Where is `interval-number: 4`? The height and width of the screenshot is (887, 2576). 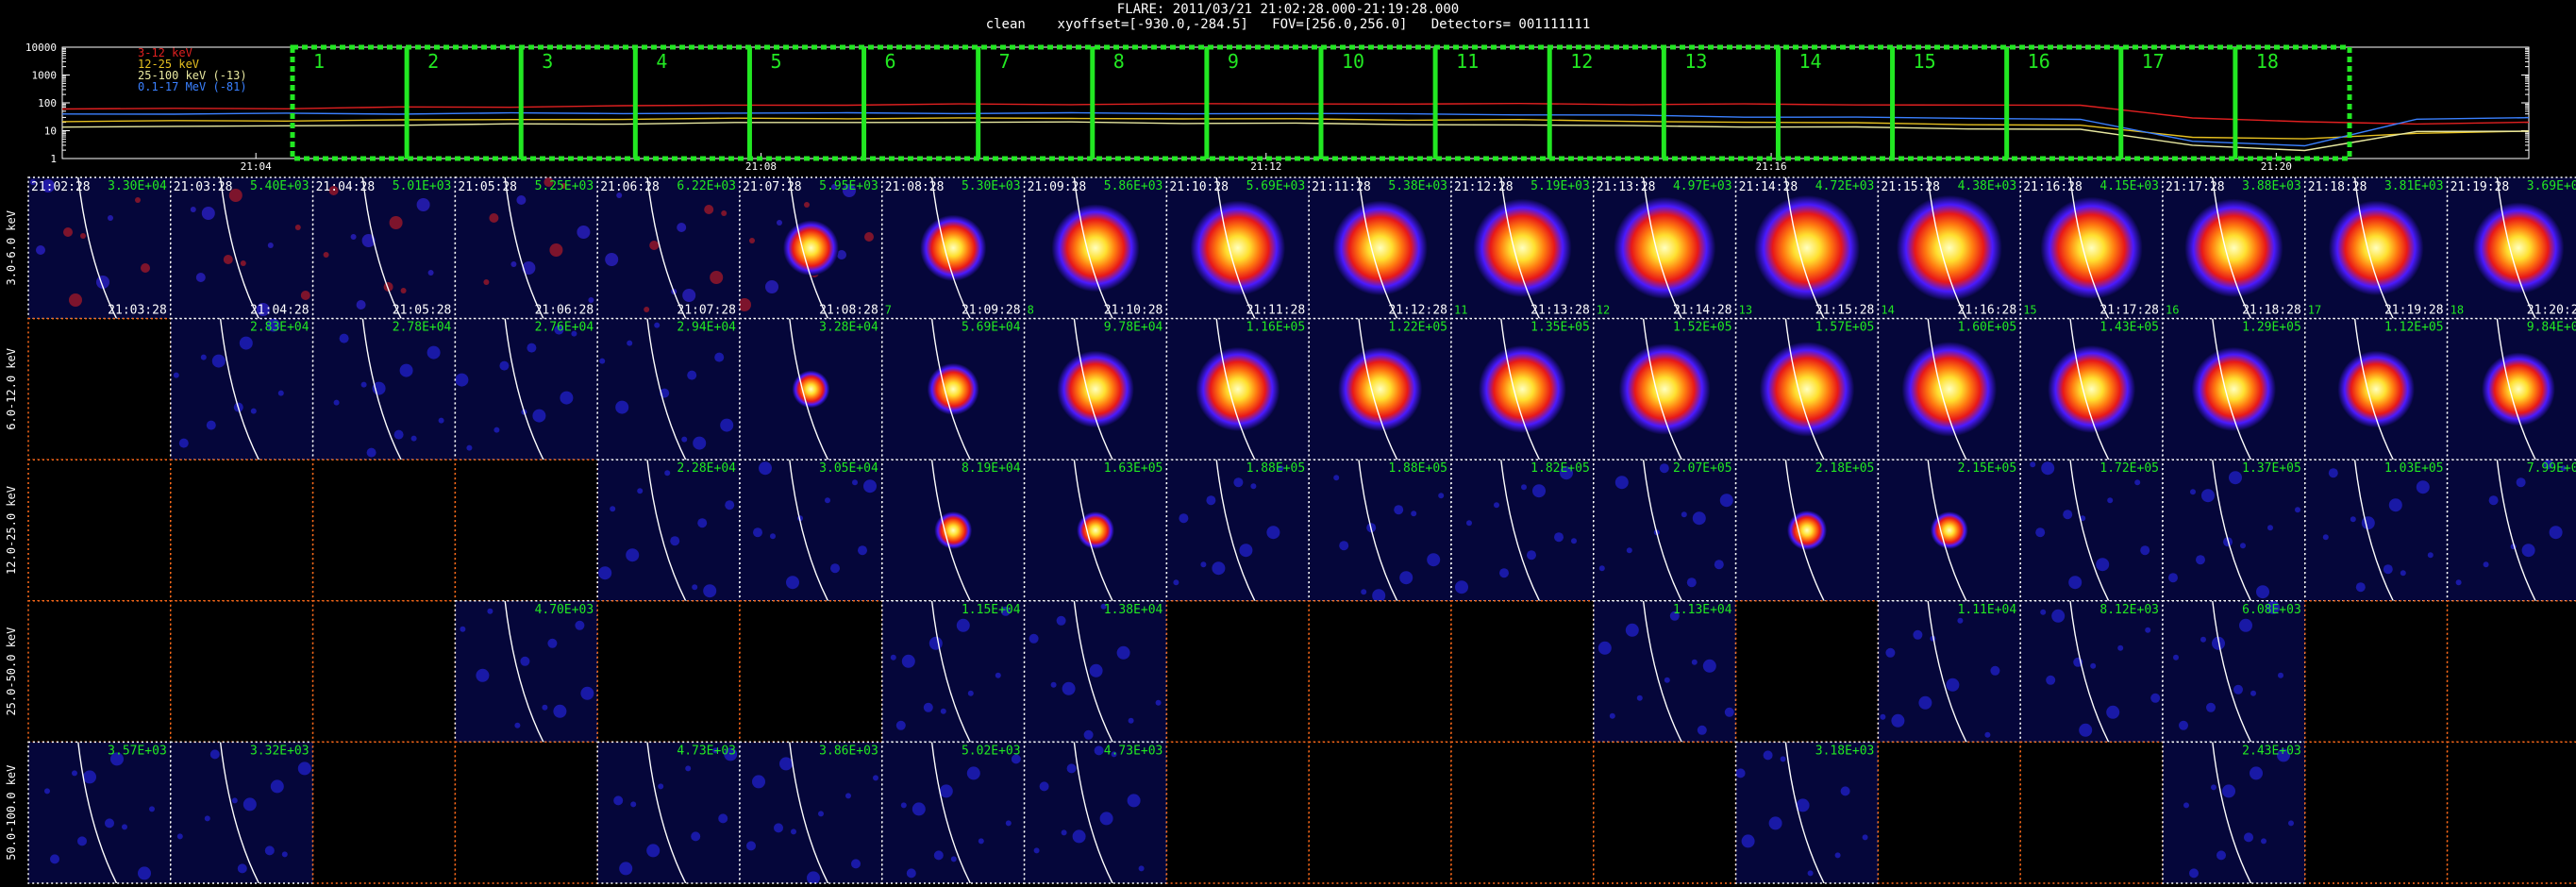
interval-number: 4 is located at coordinates (661, 62).